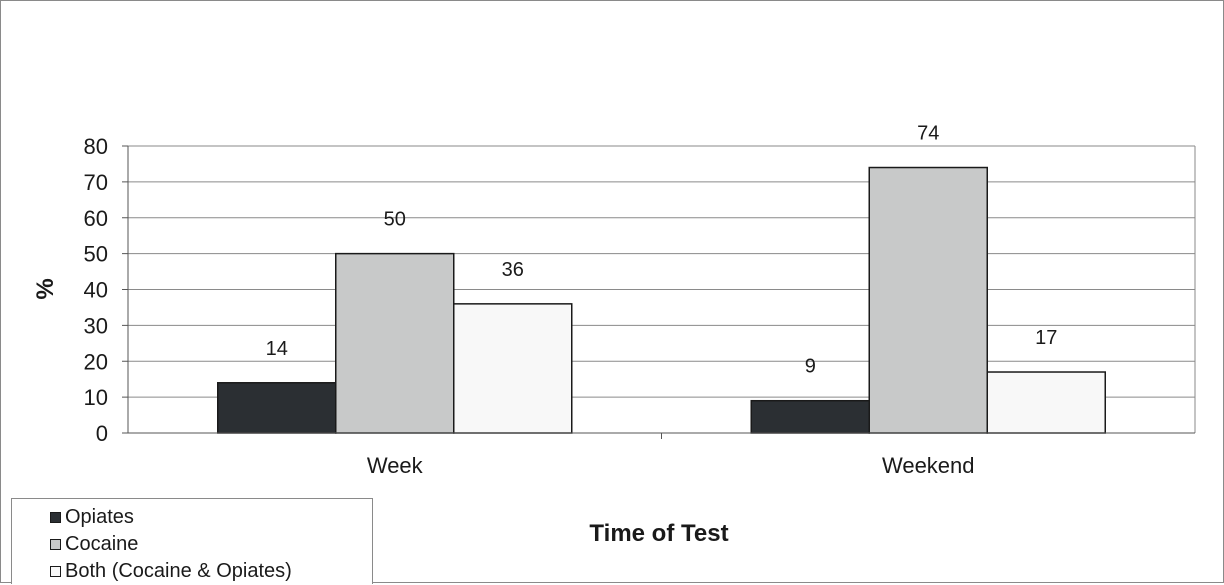 The image size is (1224, 585). Describe the element at coordinates (102, 433) in the screenshot. I see `y-tick-label-0: 0` at that location.